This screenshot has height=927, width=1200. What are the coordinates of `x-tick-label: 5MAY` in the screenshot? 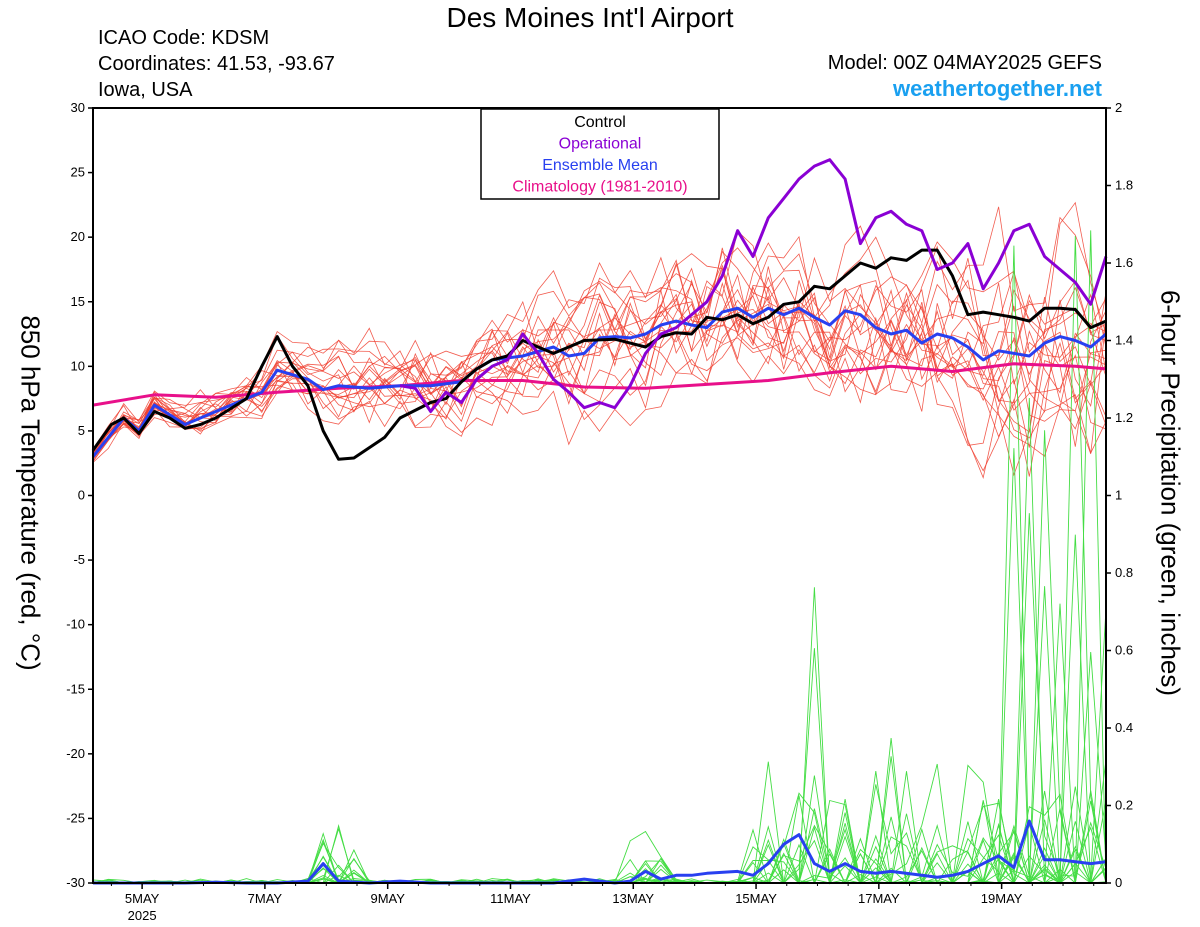 It's located at (142, 898).